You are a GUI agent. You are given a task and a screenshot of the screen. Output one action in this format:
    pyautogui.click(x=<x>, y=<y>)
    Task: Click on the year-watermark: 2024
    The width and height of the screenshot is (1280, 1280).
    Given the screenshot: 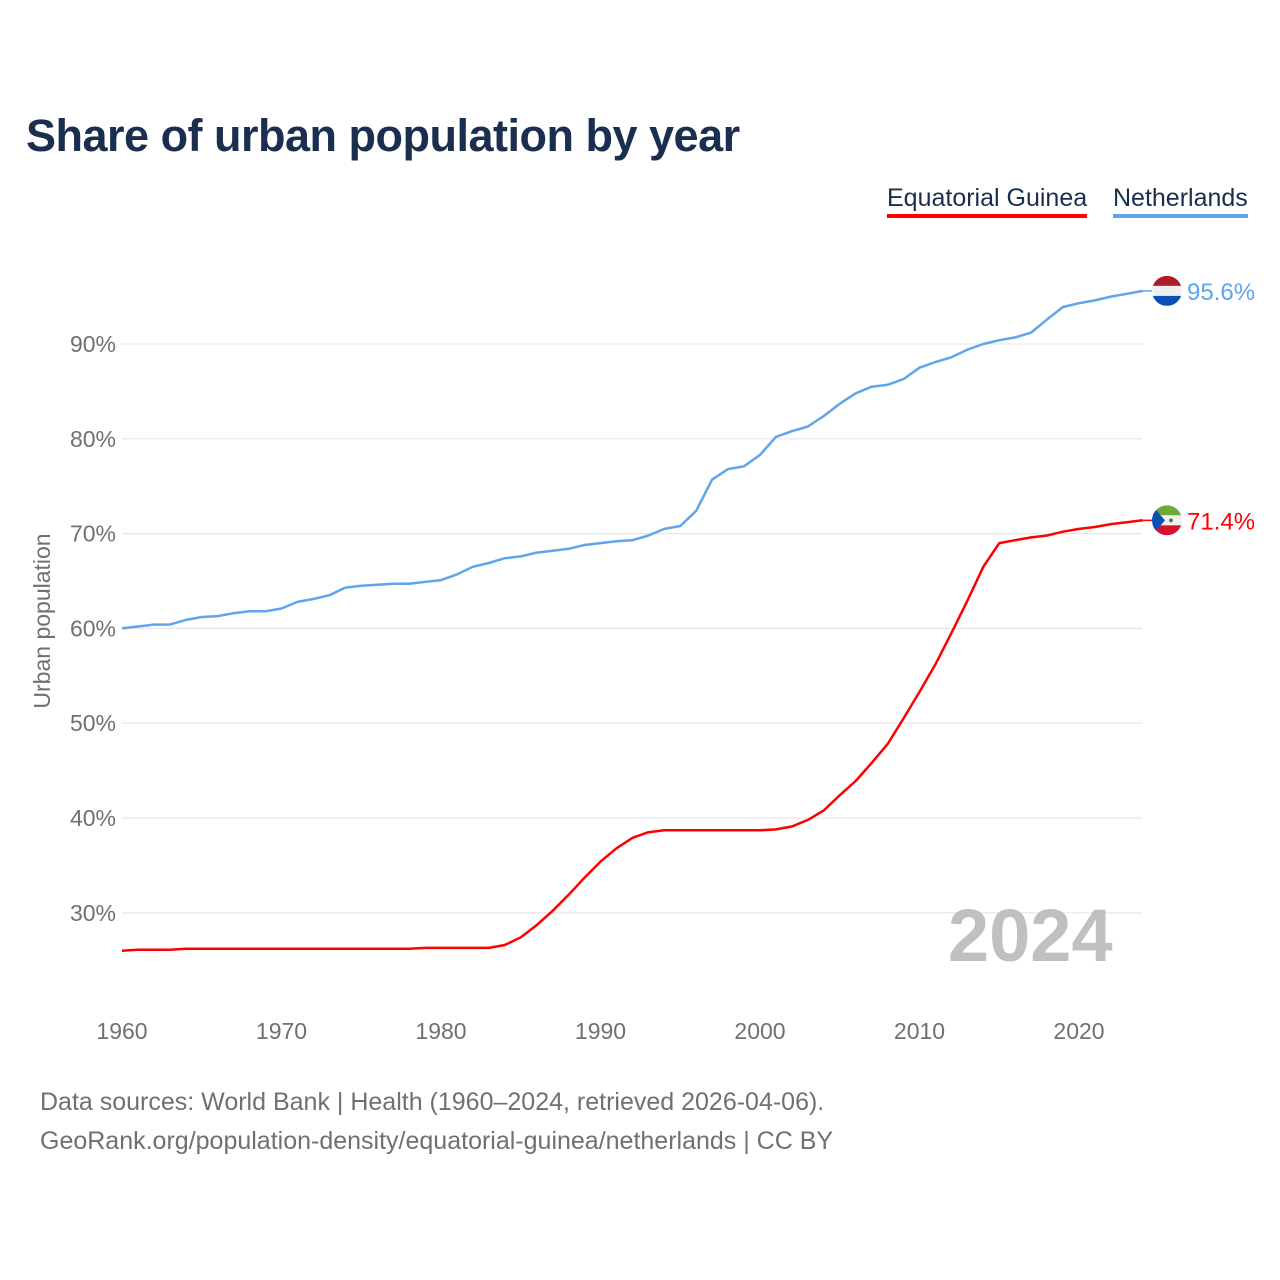 What is the action you would take?
    pyautogui.click(x=1030, y=935)
    